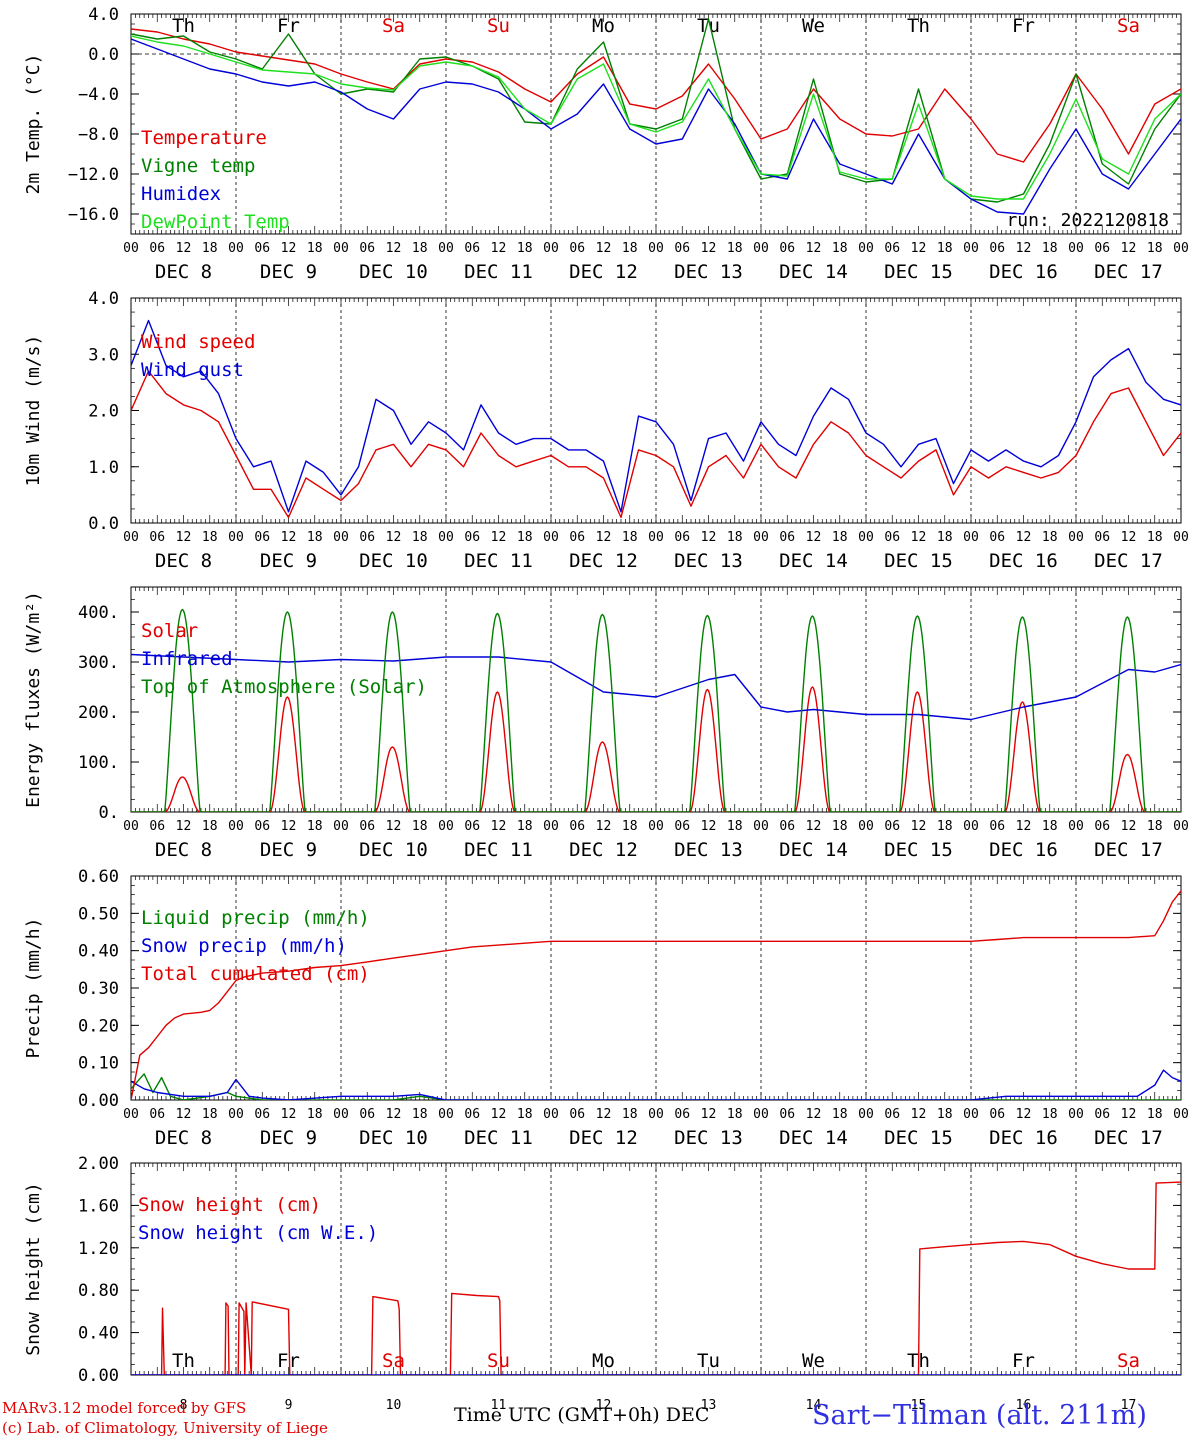 Image resolution: width=1194 pixels, height=1440 pixels. I want to click on date-label: DEC 10, so click(393, 850).